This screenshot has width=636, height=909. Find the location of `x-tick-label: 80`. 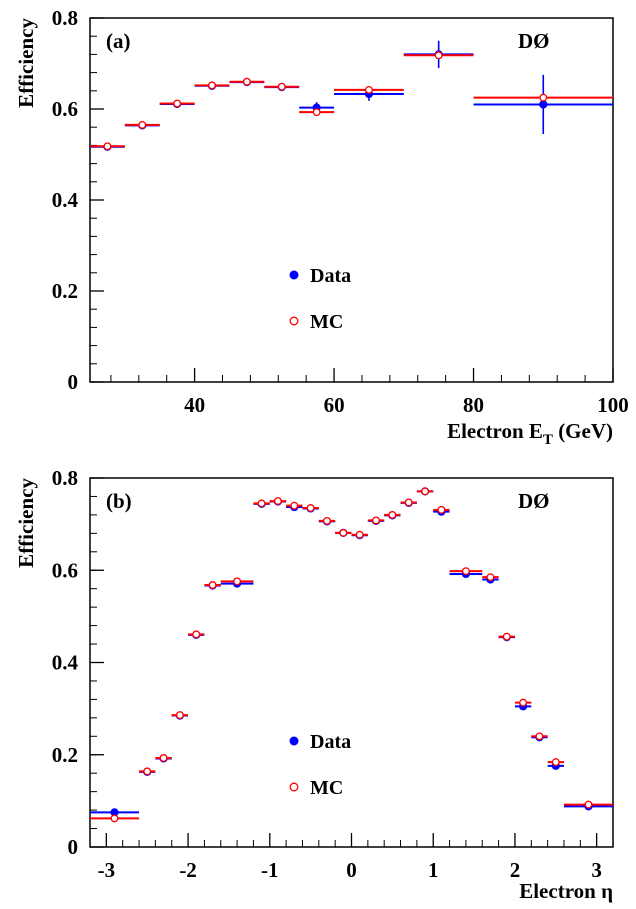

x-tick-label: 80 is located at coordinates (473, 405).